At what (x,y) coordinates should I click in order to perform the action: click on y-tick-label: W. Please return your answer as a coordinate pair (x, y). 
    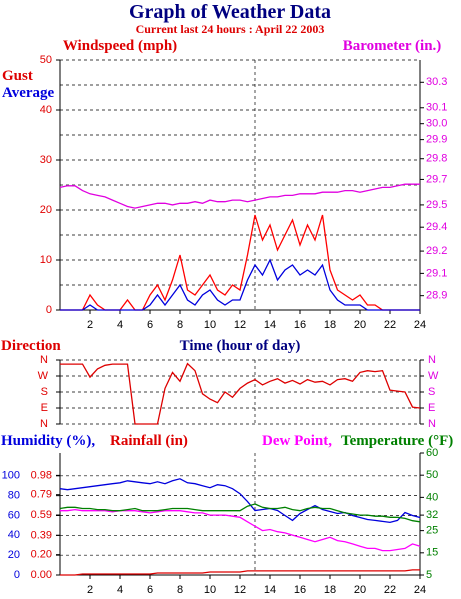
    Looking at the image, I should click on (43, 376).